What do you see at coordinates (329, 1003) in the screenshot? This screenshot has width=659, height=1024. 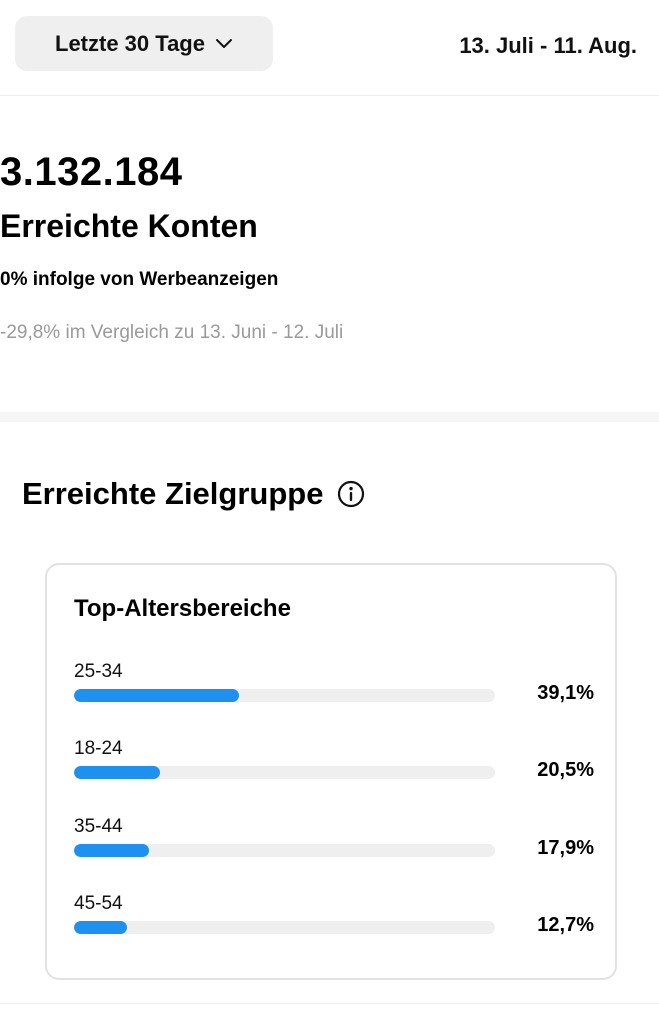 I see `bottom-divider` at bounding box center [329, 1003].